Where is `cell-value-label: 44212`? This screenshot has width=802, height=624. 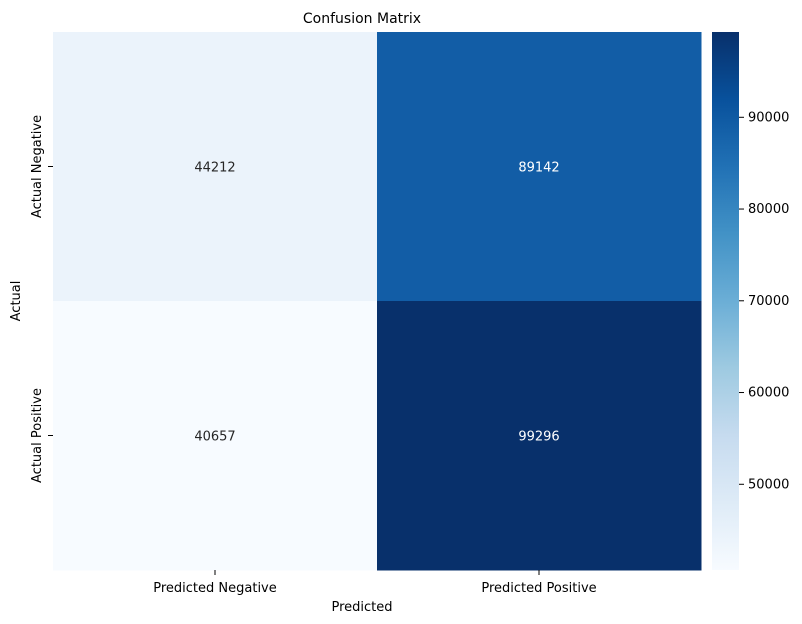 cell-value-label: 44212 is located at coordinates (214, 168).